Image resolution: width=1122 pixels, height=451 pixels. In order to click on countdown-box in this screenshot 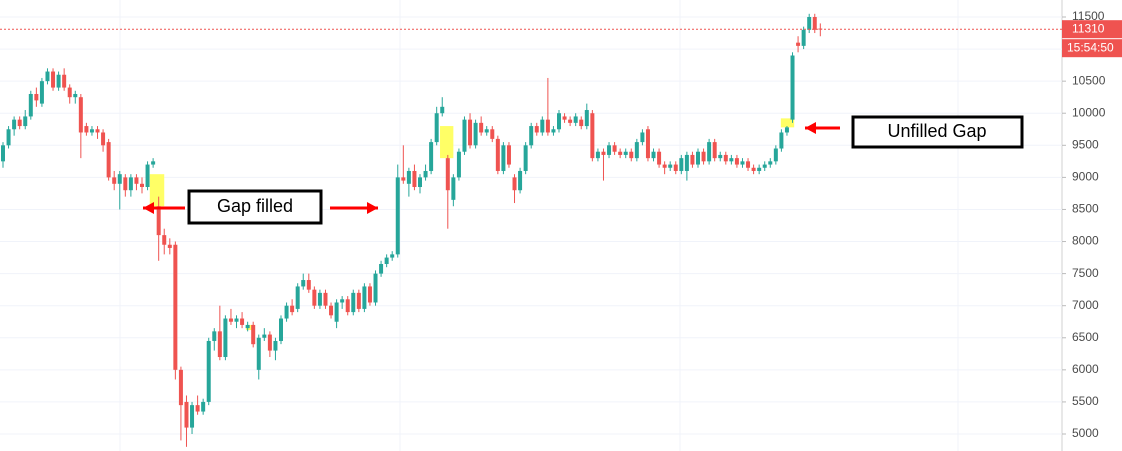, I will do `click(1092, 48)`.